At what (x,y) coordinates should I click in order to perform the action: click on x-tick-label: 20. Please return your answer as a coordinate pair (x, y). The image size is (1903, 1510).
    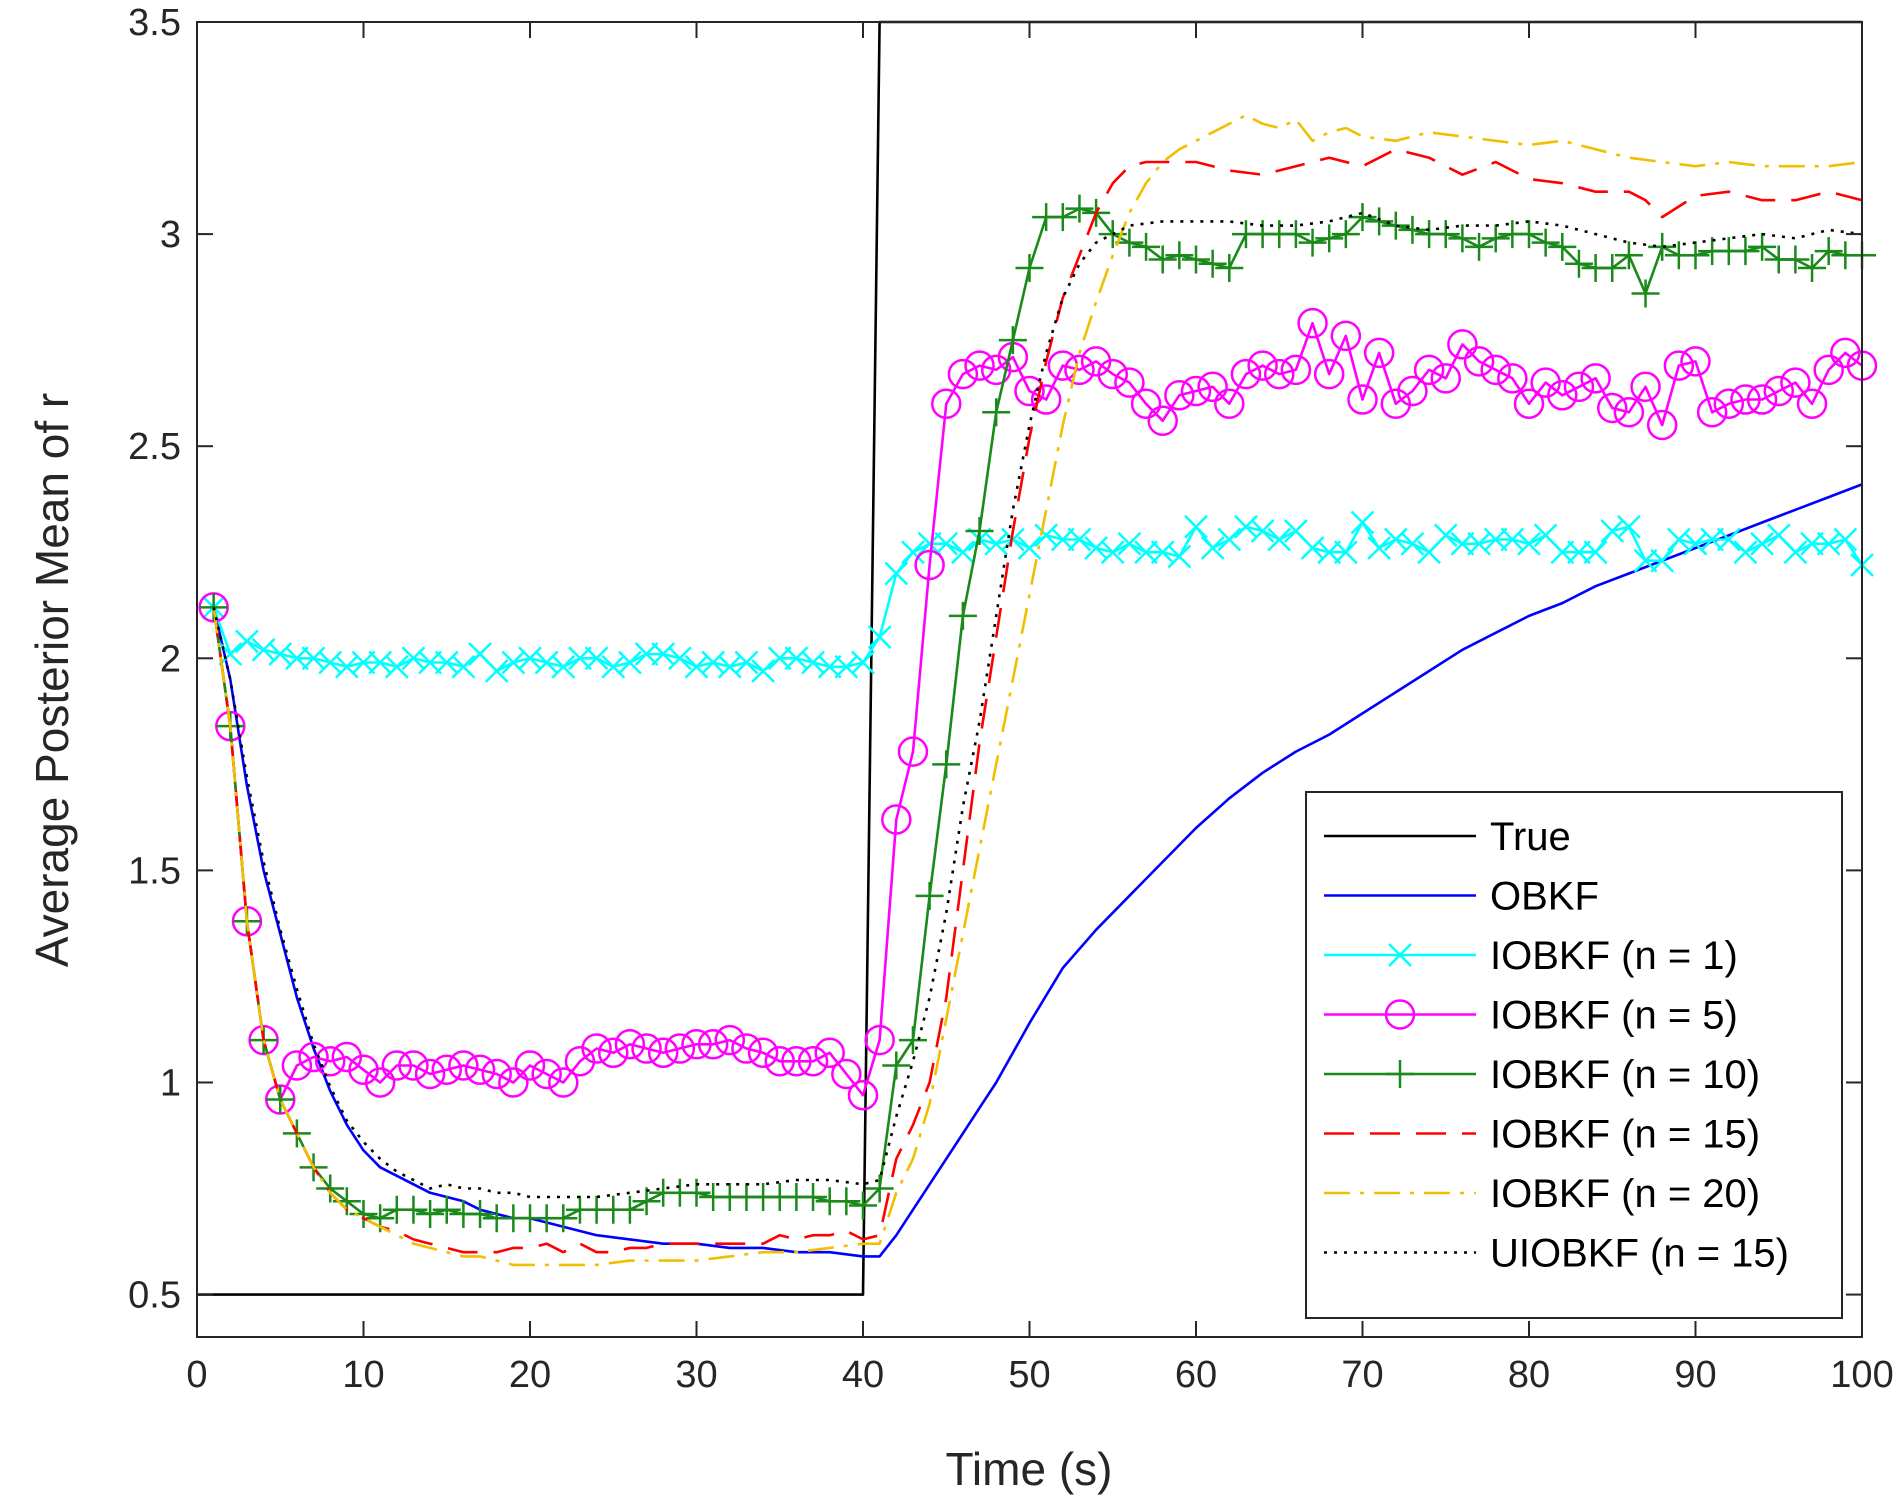
    Looking at the image, I should click on (530, 1375).